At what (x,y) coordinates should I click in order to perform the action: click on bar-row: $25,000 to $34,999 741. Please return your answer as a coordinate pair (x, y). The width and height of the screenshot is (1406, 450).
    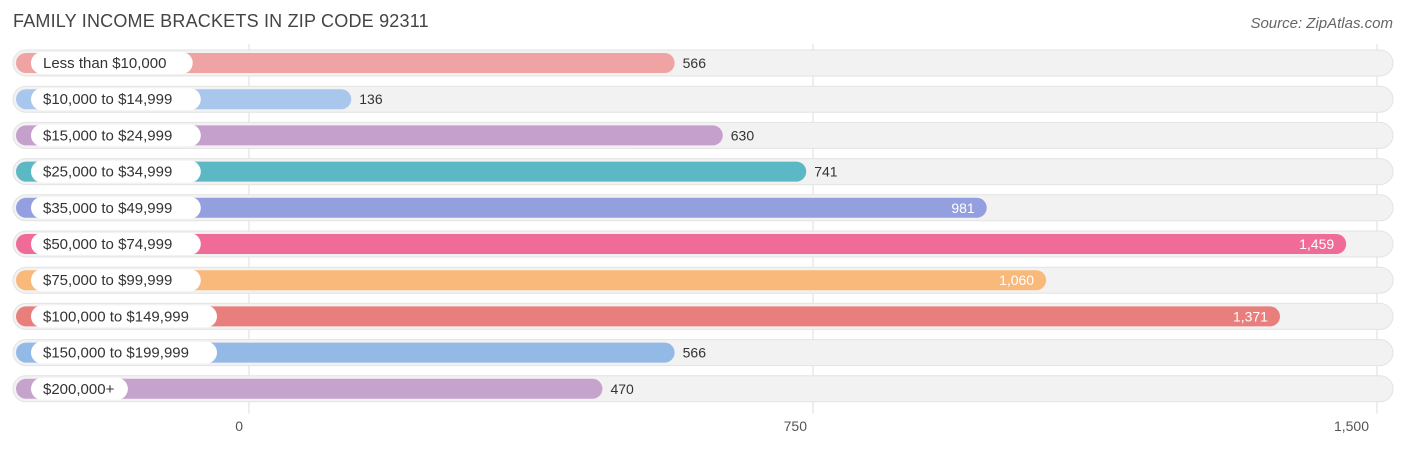
    Looking at the image, I should click on (703, 172).